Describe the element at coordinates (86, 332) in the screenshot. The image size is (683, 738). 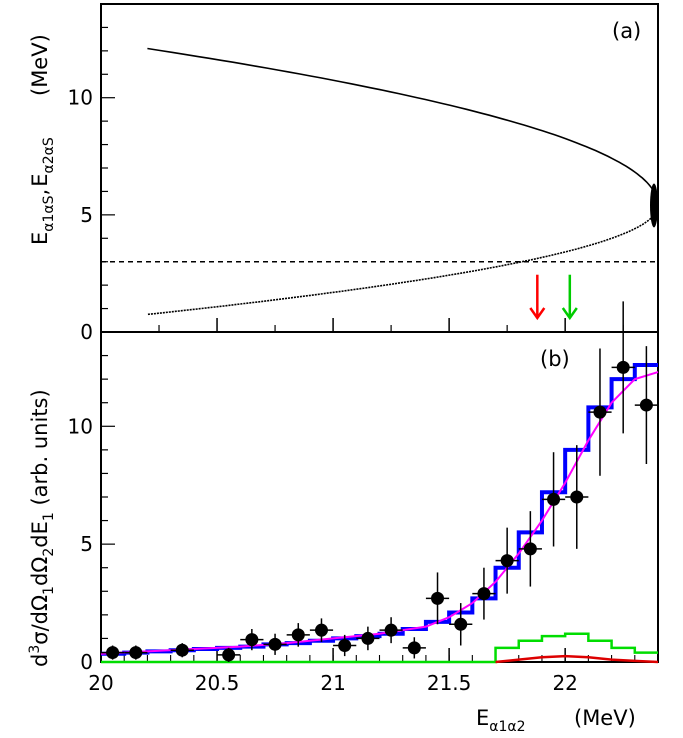
I see `panel-a-y-tick-label: 0` at that location.